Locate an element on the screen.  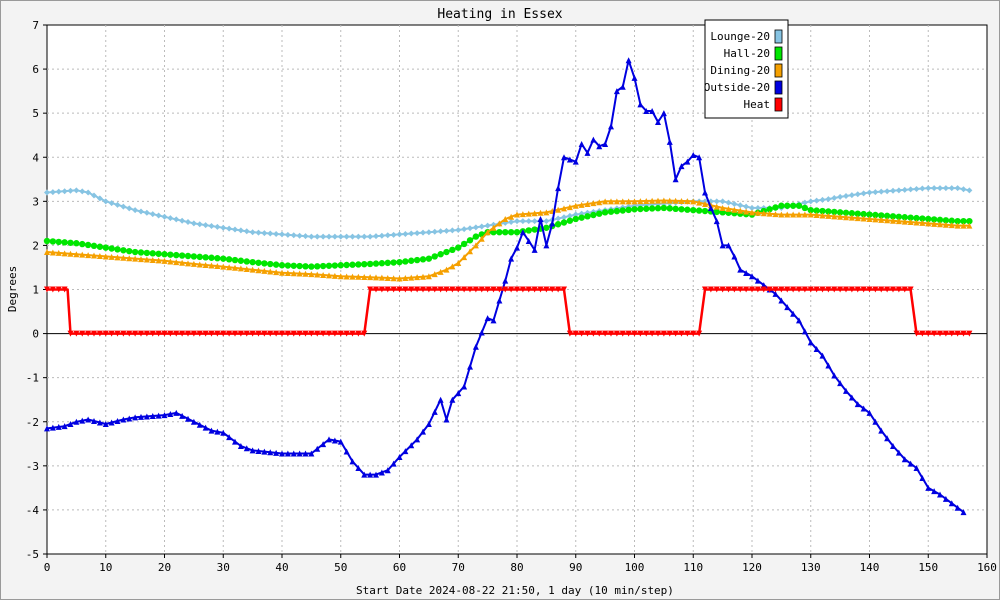
y-tick-label: 3 is located at coordinates (35, 201).